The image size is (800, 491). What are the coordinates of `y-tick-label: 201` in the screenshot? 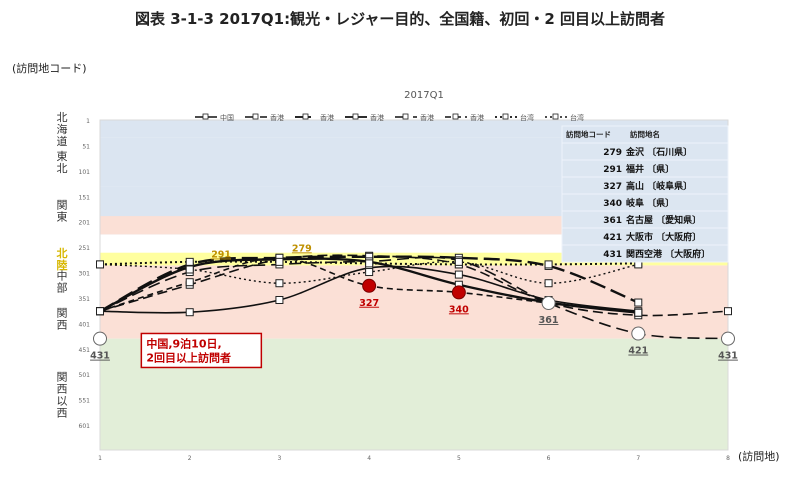 It's located at (85, 223).